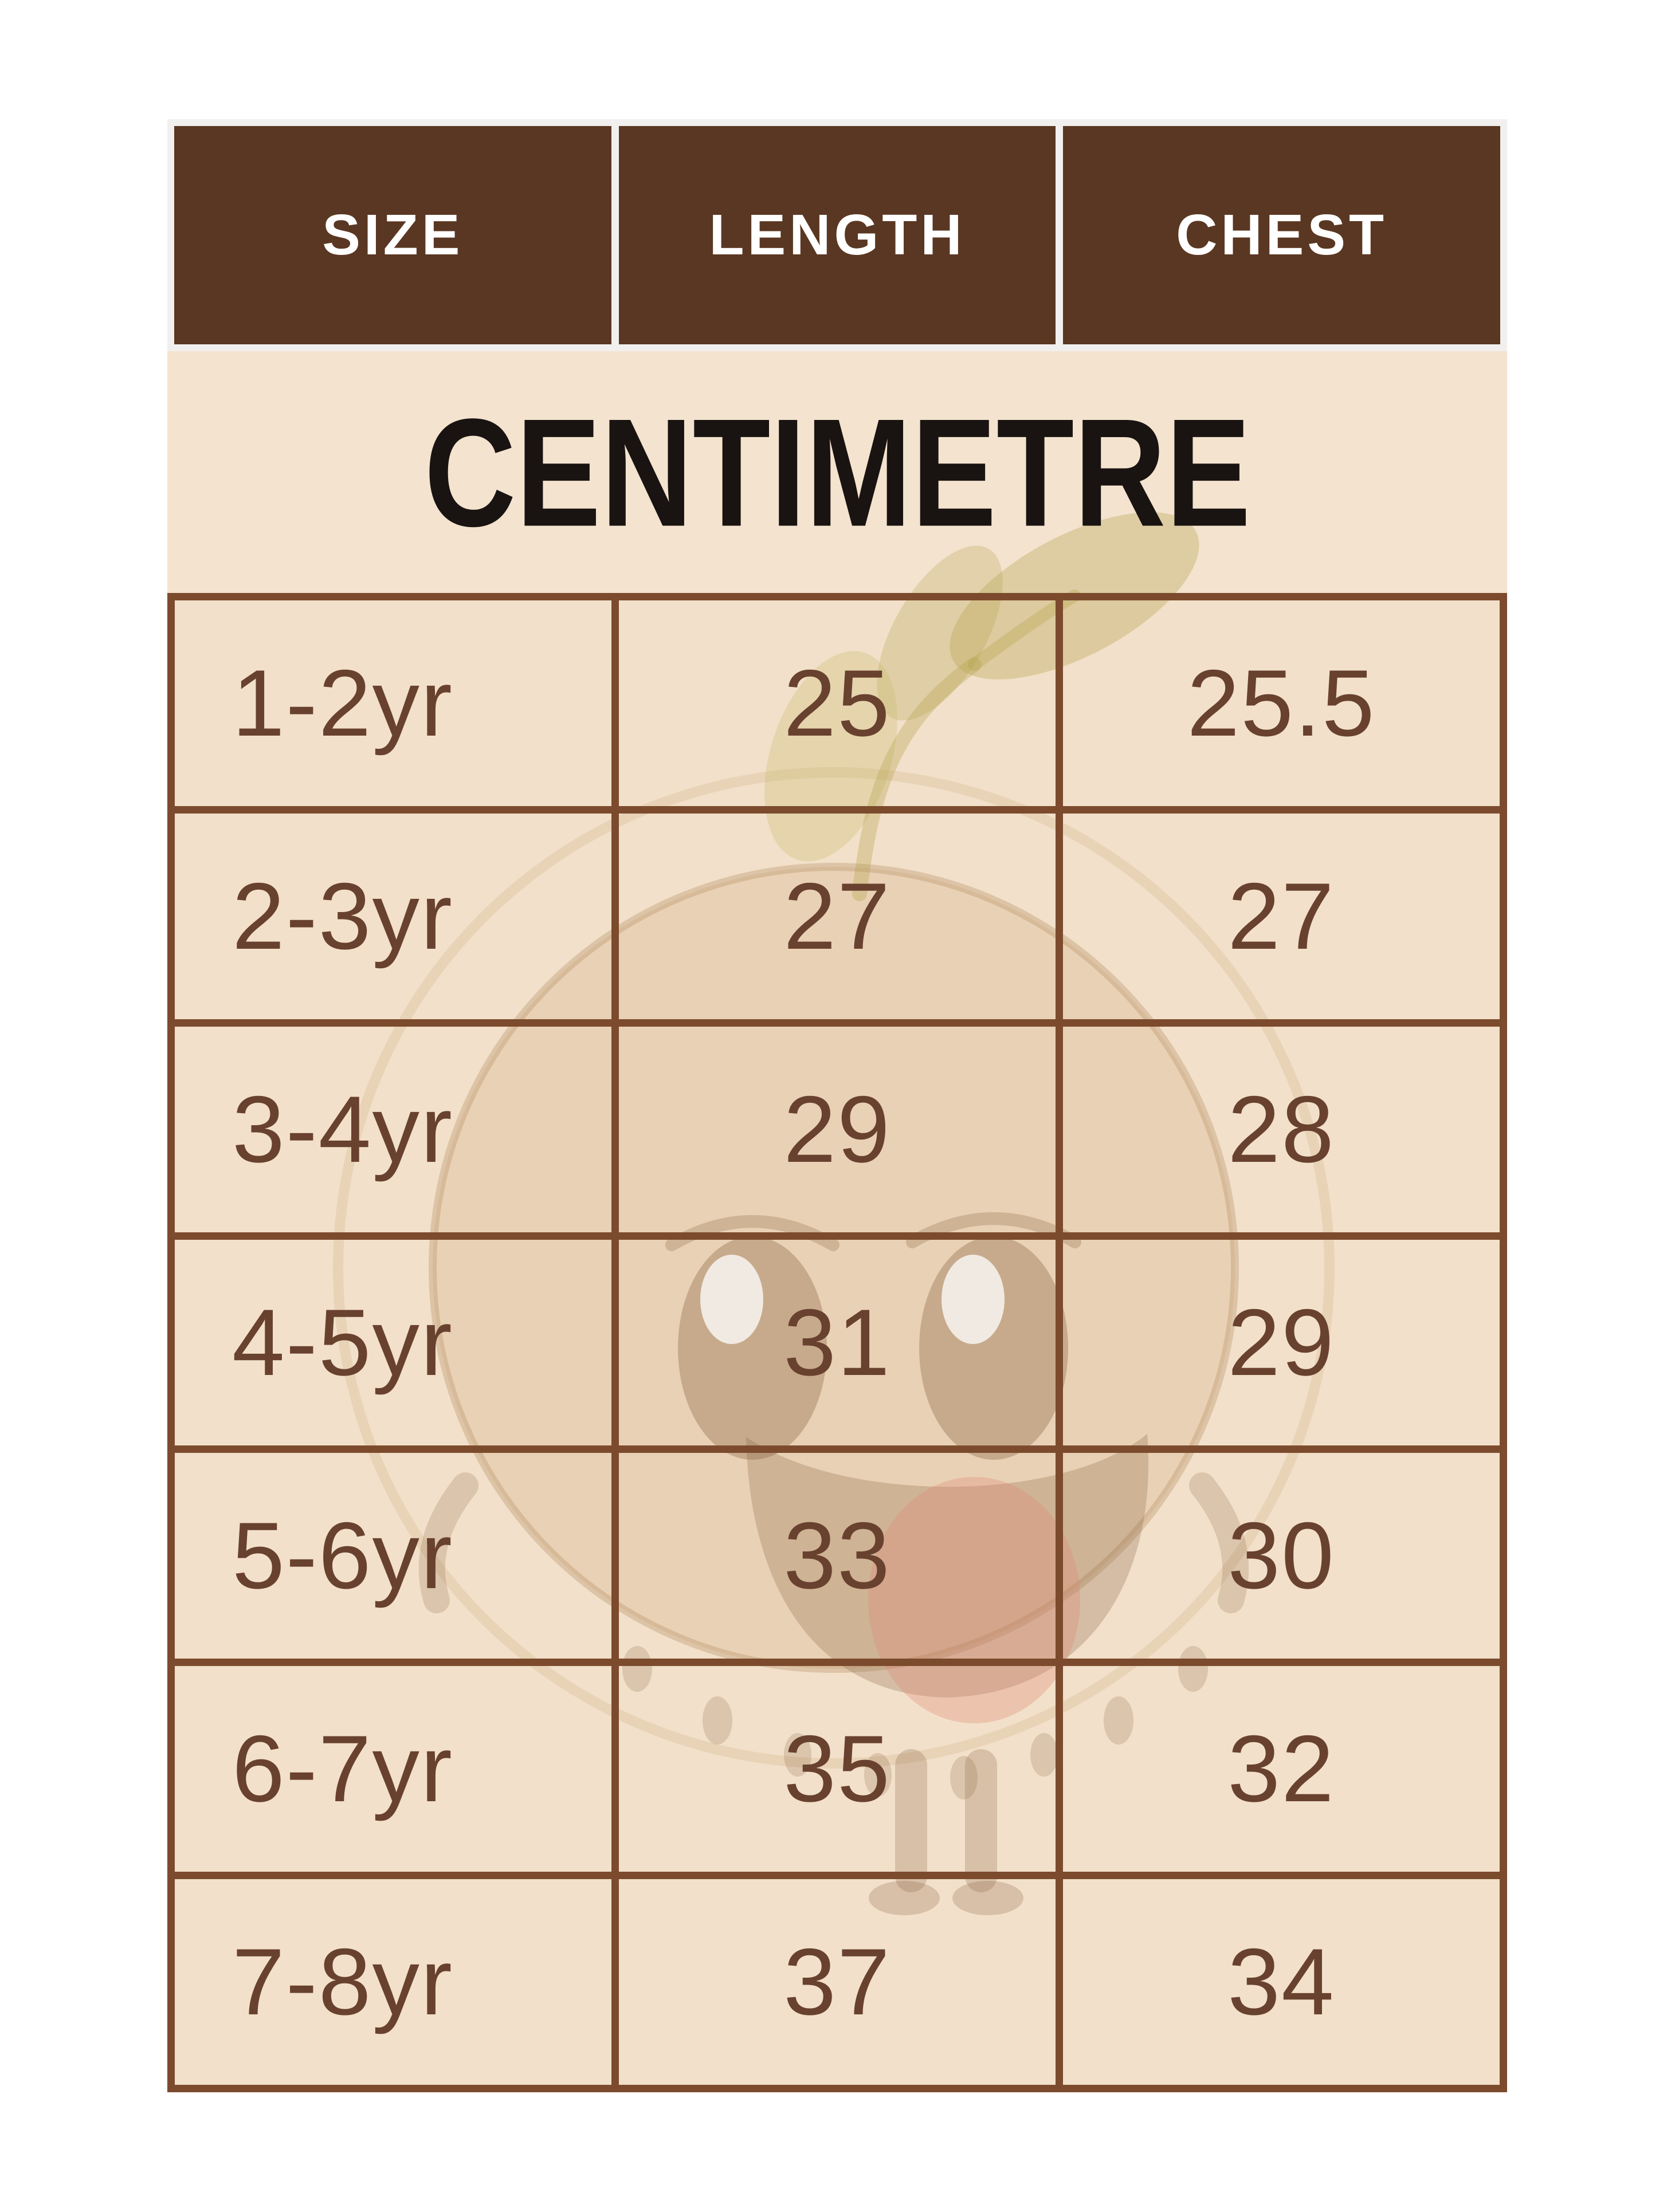 Image resolution: width=1679 pixels, height=2212 pixels. Describe the element at coordinates (393, 703) in the screenshot. I see `size-cell: 1-2yr` at that location.